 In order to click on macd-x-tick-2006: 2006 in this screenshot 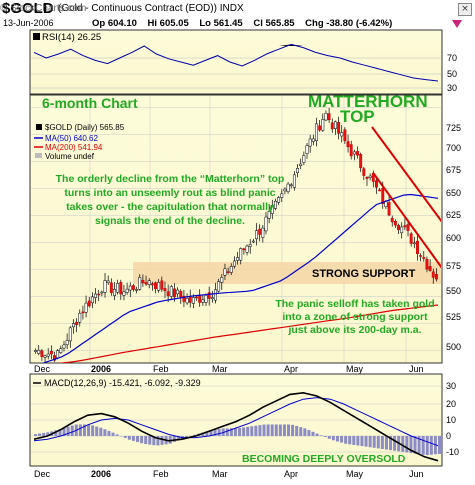, I will do `click(101, 474)`.